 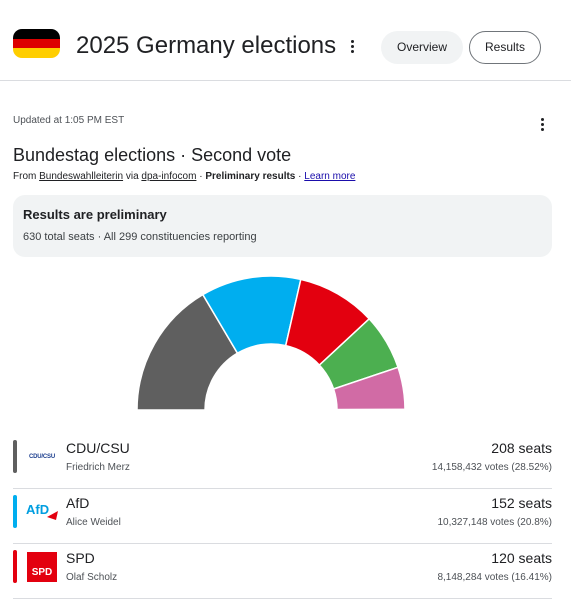 I want to click on seat-segment-ssw, so click(x=371, y=409).